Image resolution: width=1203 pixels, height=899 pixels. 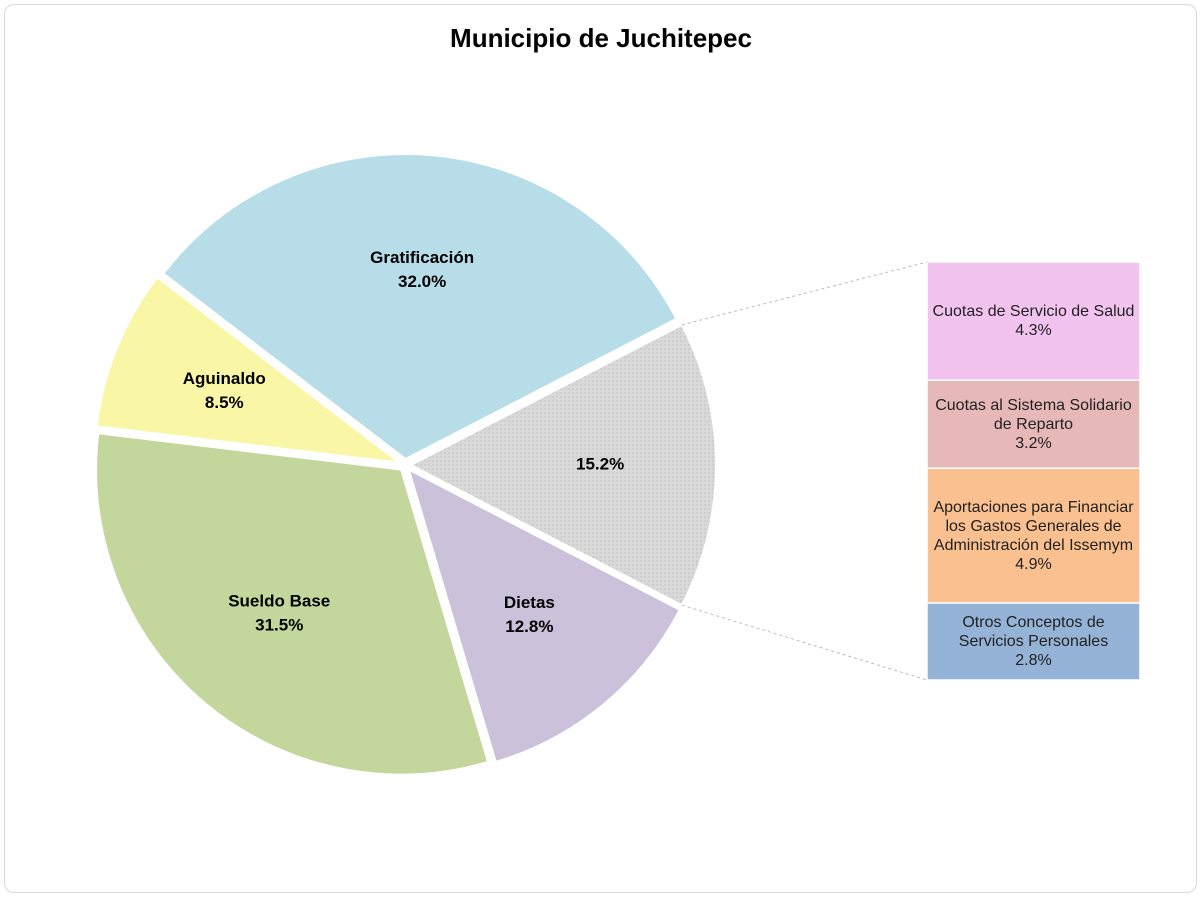 What do you see at coordinates (422, 257) in the screenshot?
I see `slice-name: Gratificación` at bounding box center [422, 257].